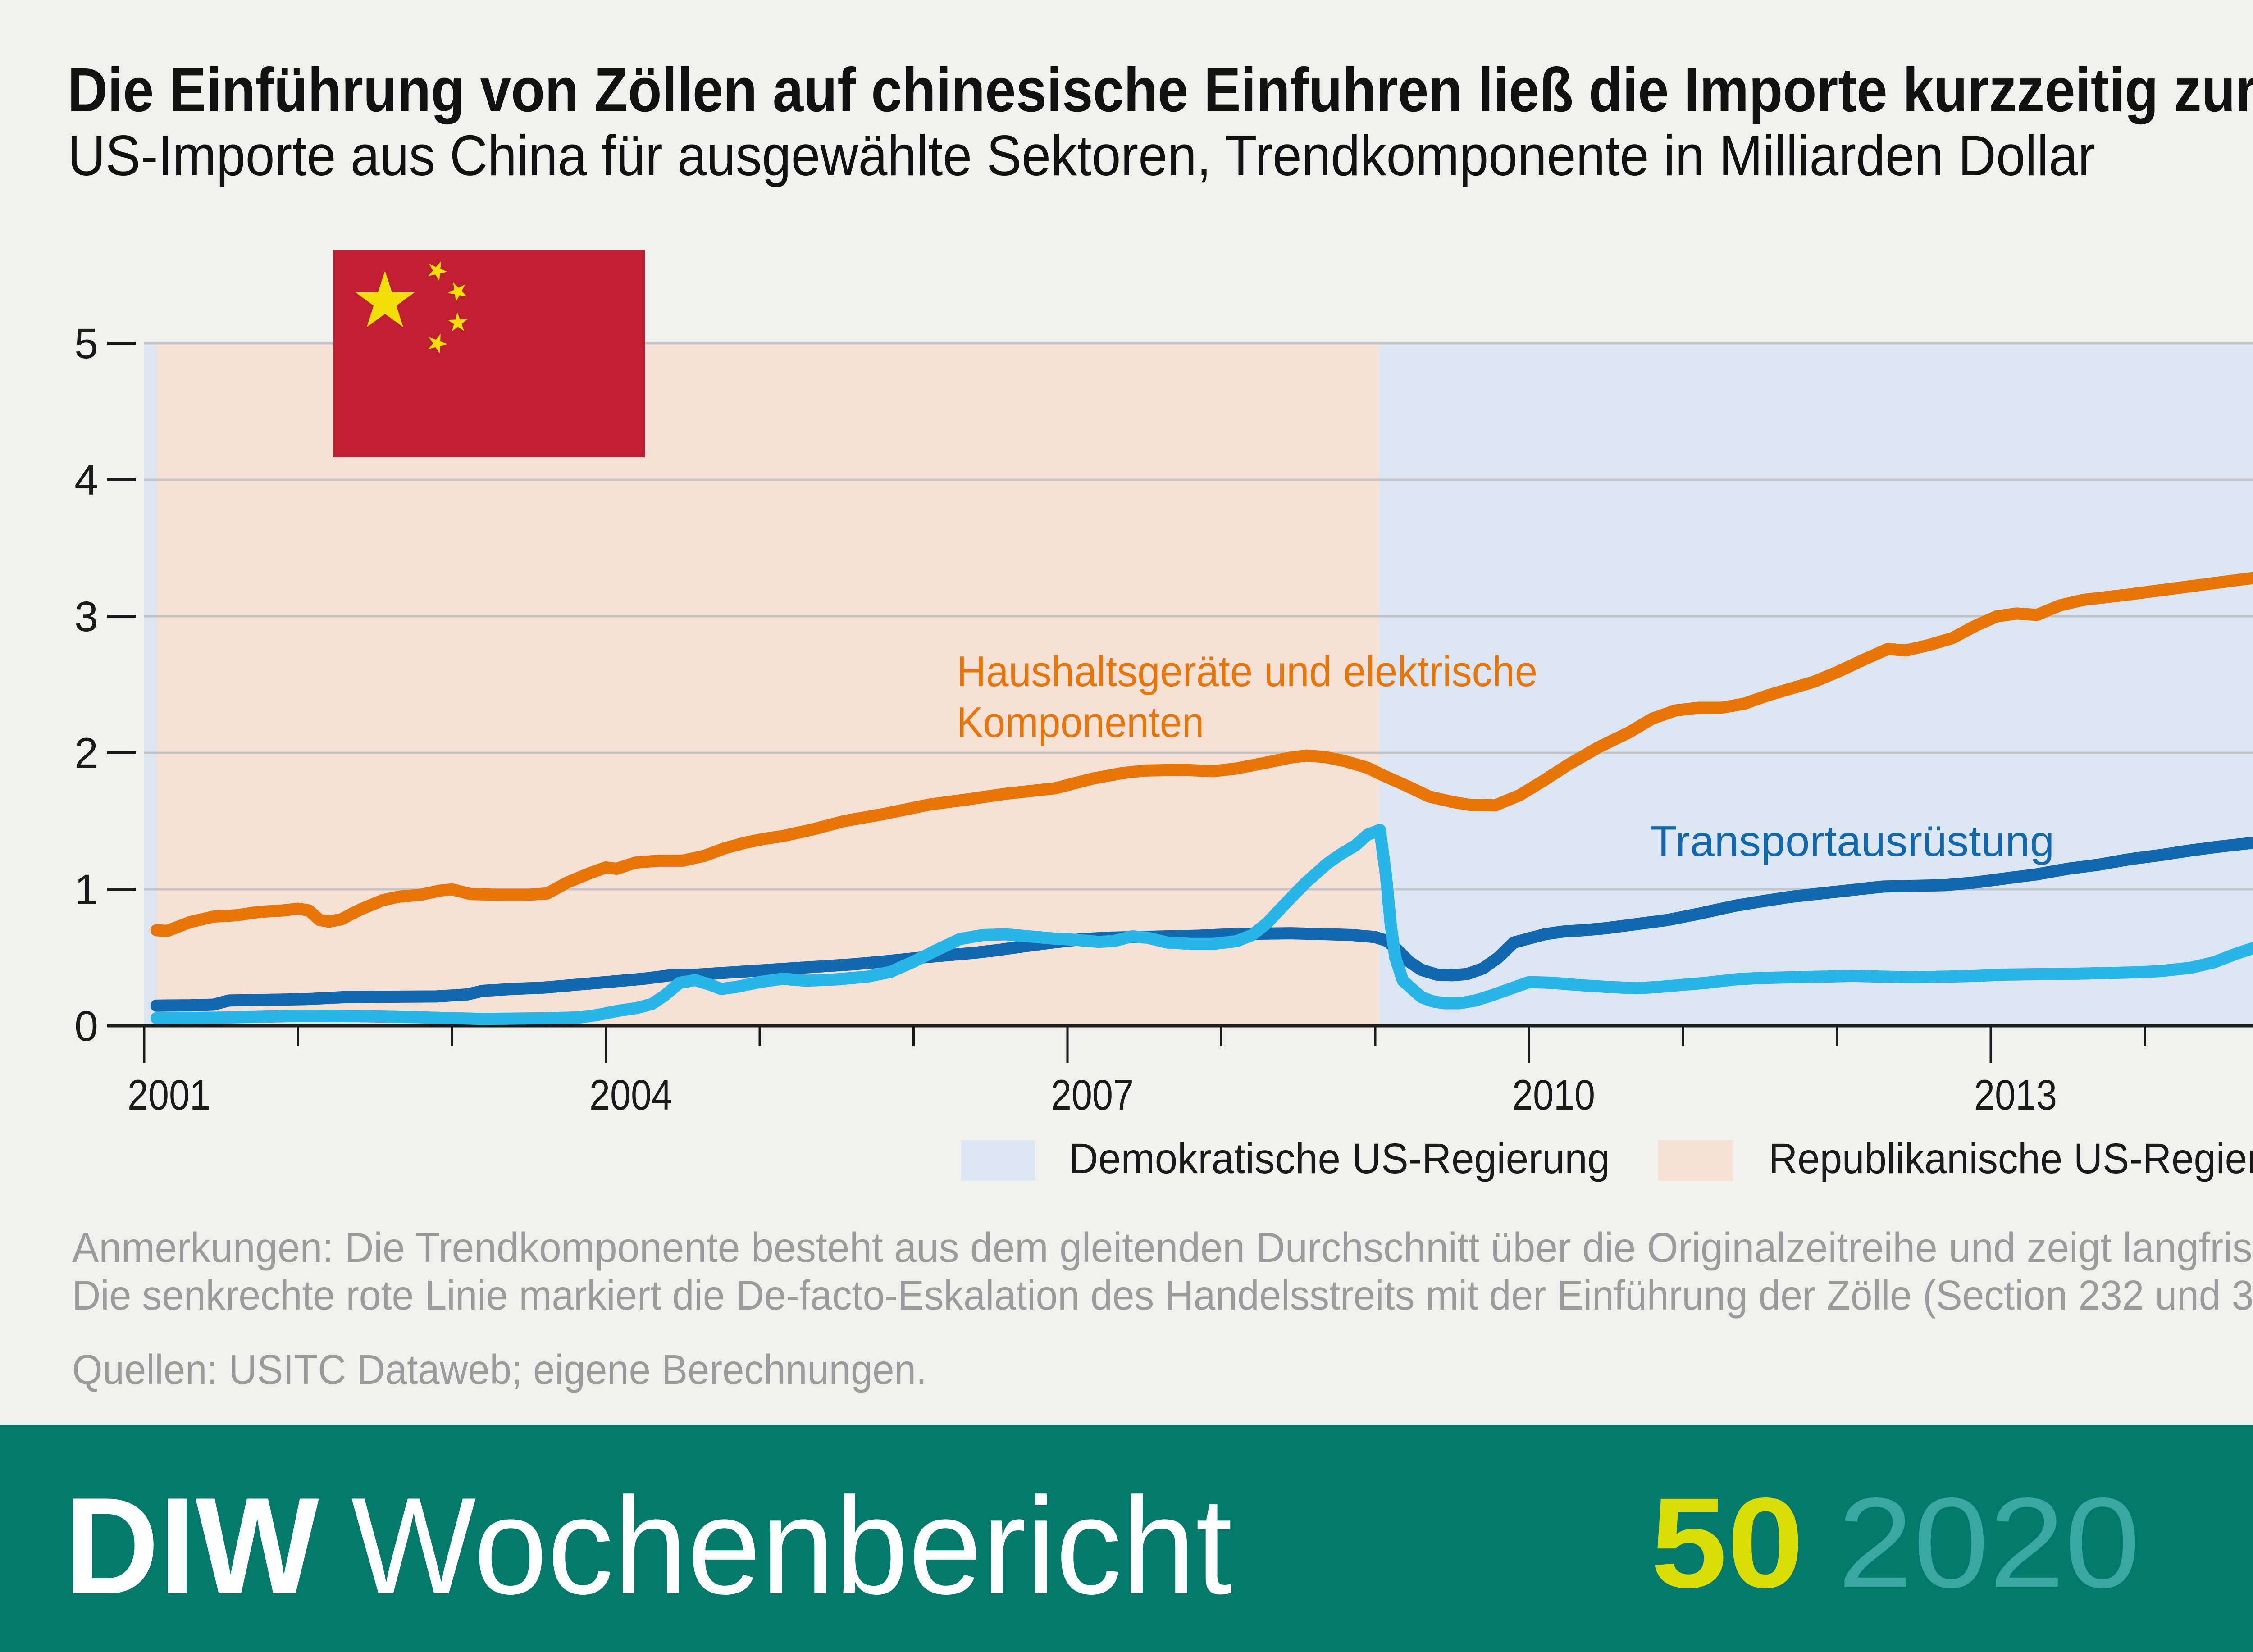 The width and height of the screenshot is (2253, 1652). I want to click on svg-text: 0, so click(86, 1026).